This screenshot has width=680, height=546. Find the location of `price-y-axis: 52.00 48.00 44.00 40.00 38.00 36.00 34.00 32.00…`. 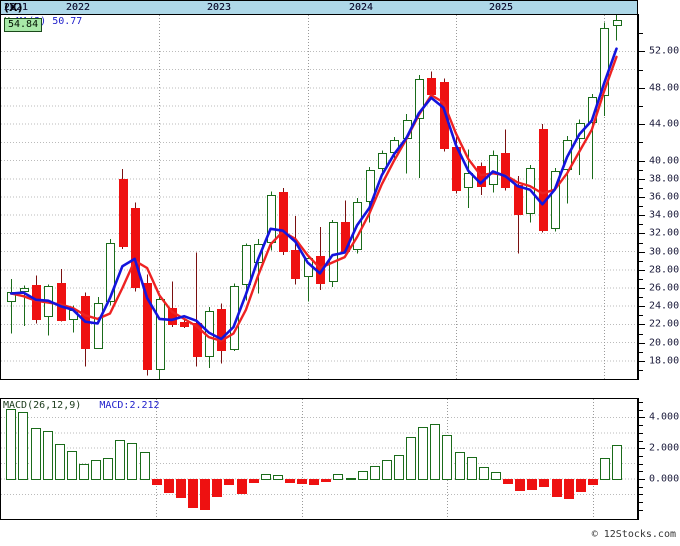

price-y-axis: 52.00 48.00 44.00 40.00 38.00 36.00 34.00 32.00… is located at coordinates (659, 197).